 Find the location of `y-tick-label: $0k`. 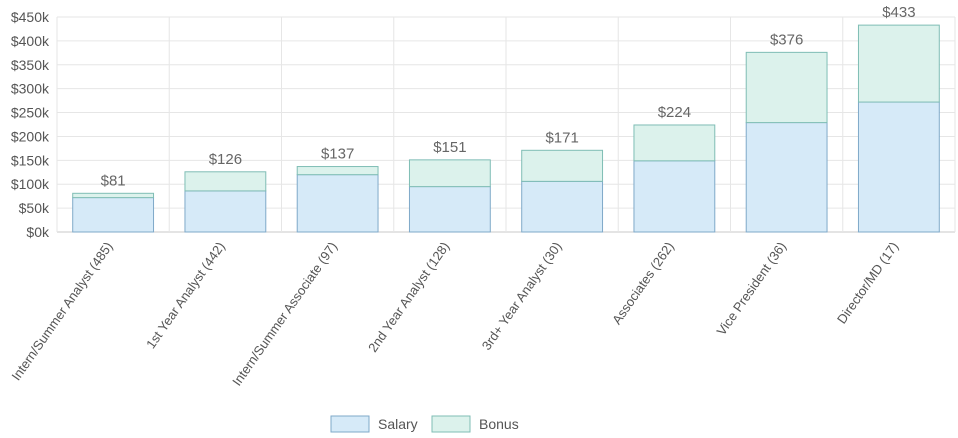

y-tick-label: $0k is located at coordinates (38, 232).